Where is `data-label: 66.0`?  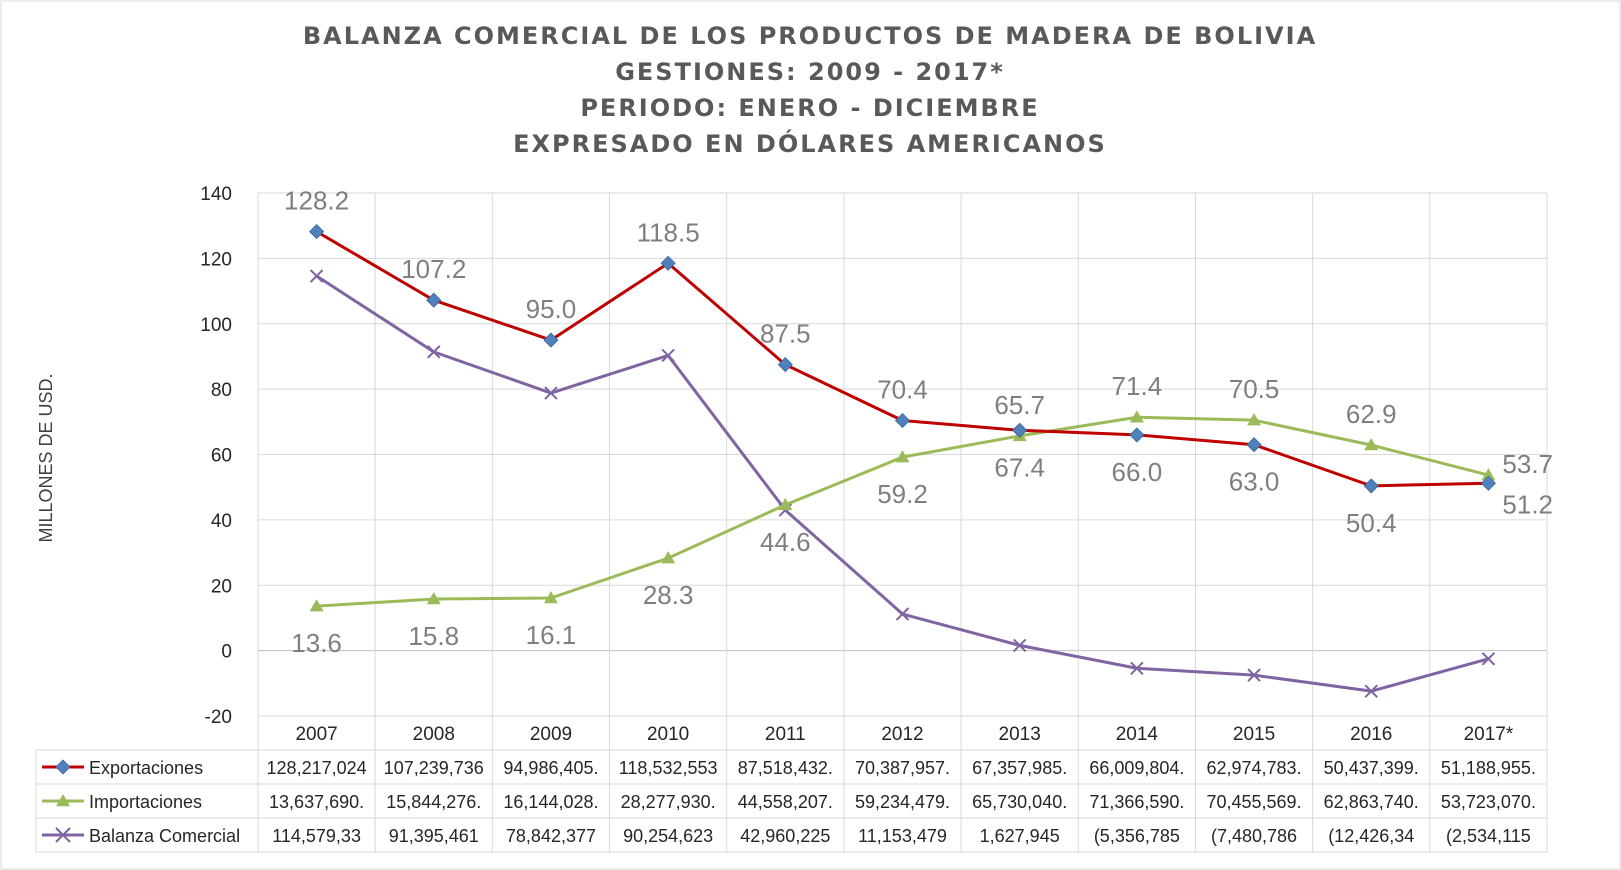
data-label: 66.0 is located at coordinates (1137, 472).